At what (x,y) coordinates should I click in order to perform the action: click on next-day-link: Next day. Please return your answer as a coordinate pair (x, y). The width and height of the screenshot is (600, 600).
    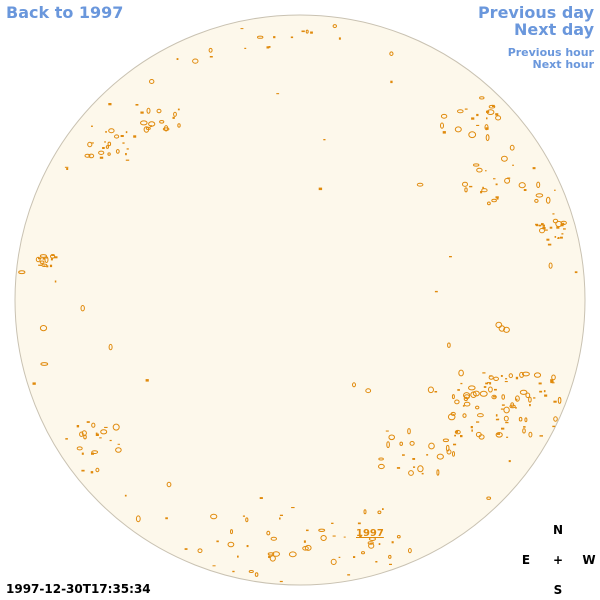
    Looking at the image, I should click on (554, 29).